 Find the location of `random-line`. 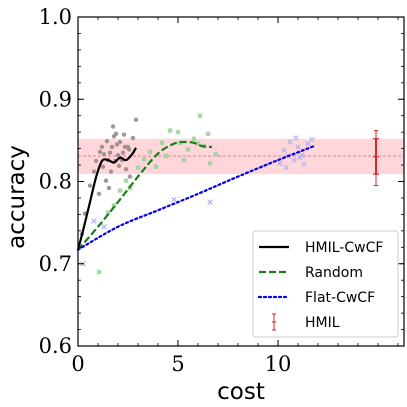

random-line is located at coordinates (145, 195).